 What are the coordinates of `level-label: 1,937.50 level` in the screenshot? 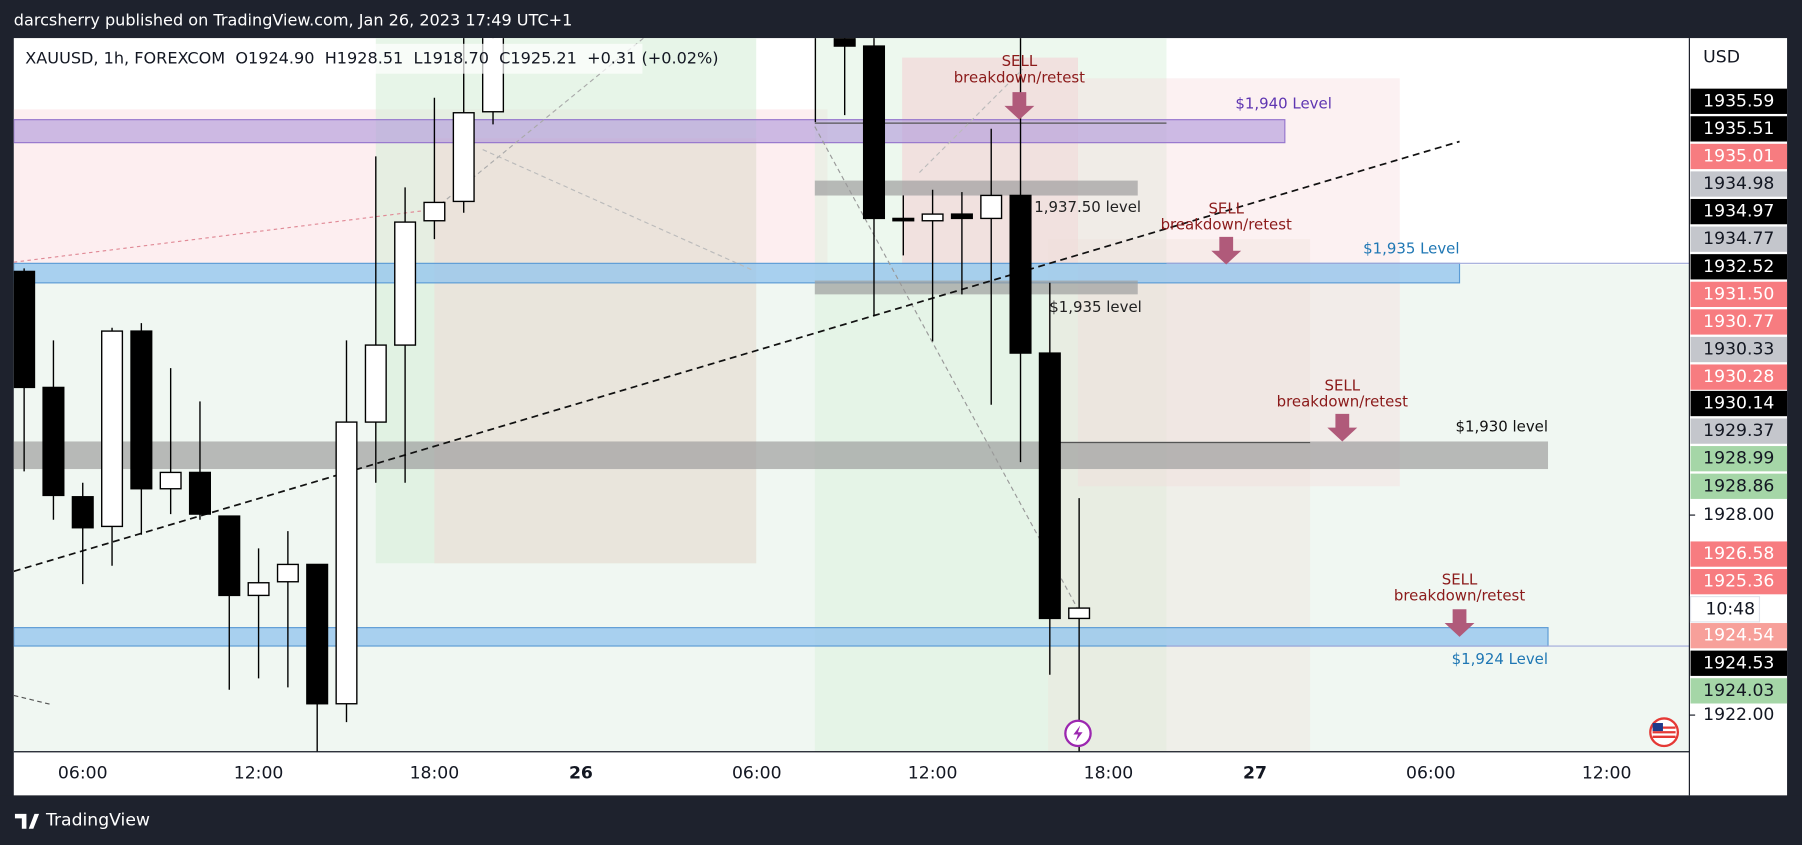 It's located at (1087, 207).